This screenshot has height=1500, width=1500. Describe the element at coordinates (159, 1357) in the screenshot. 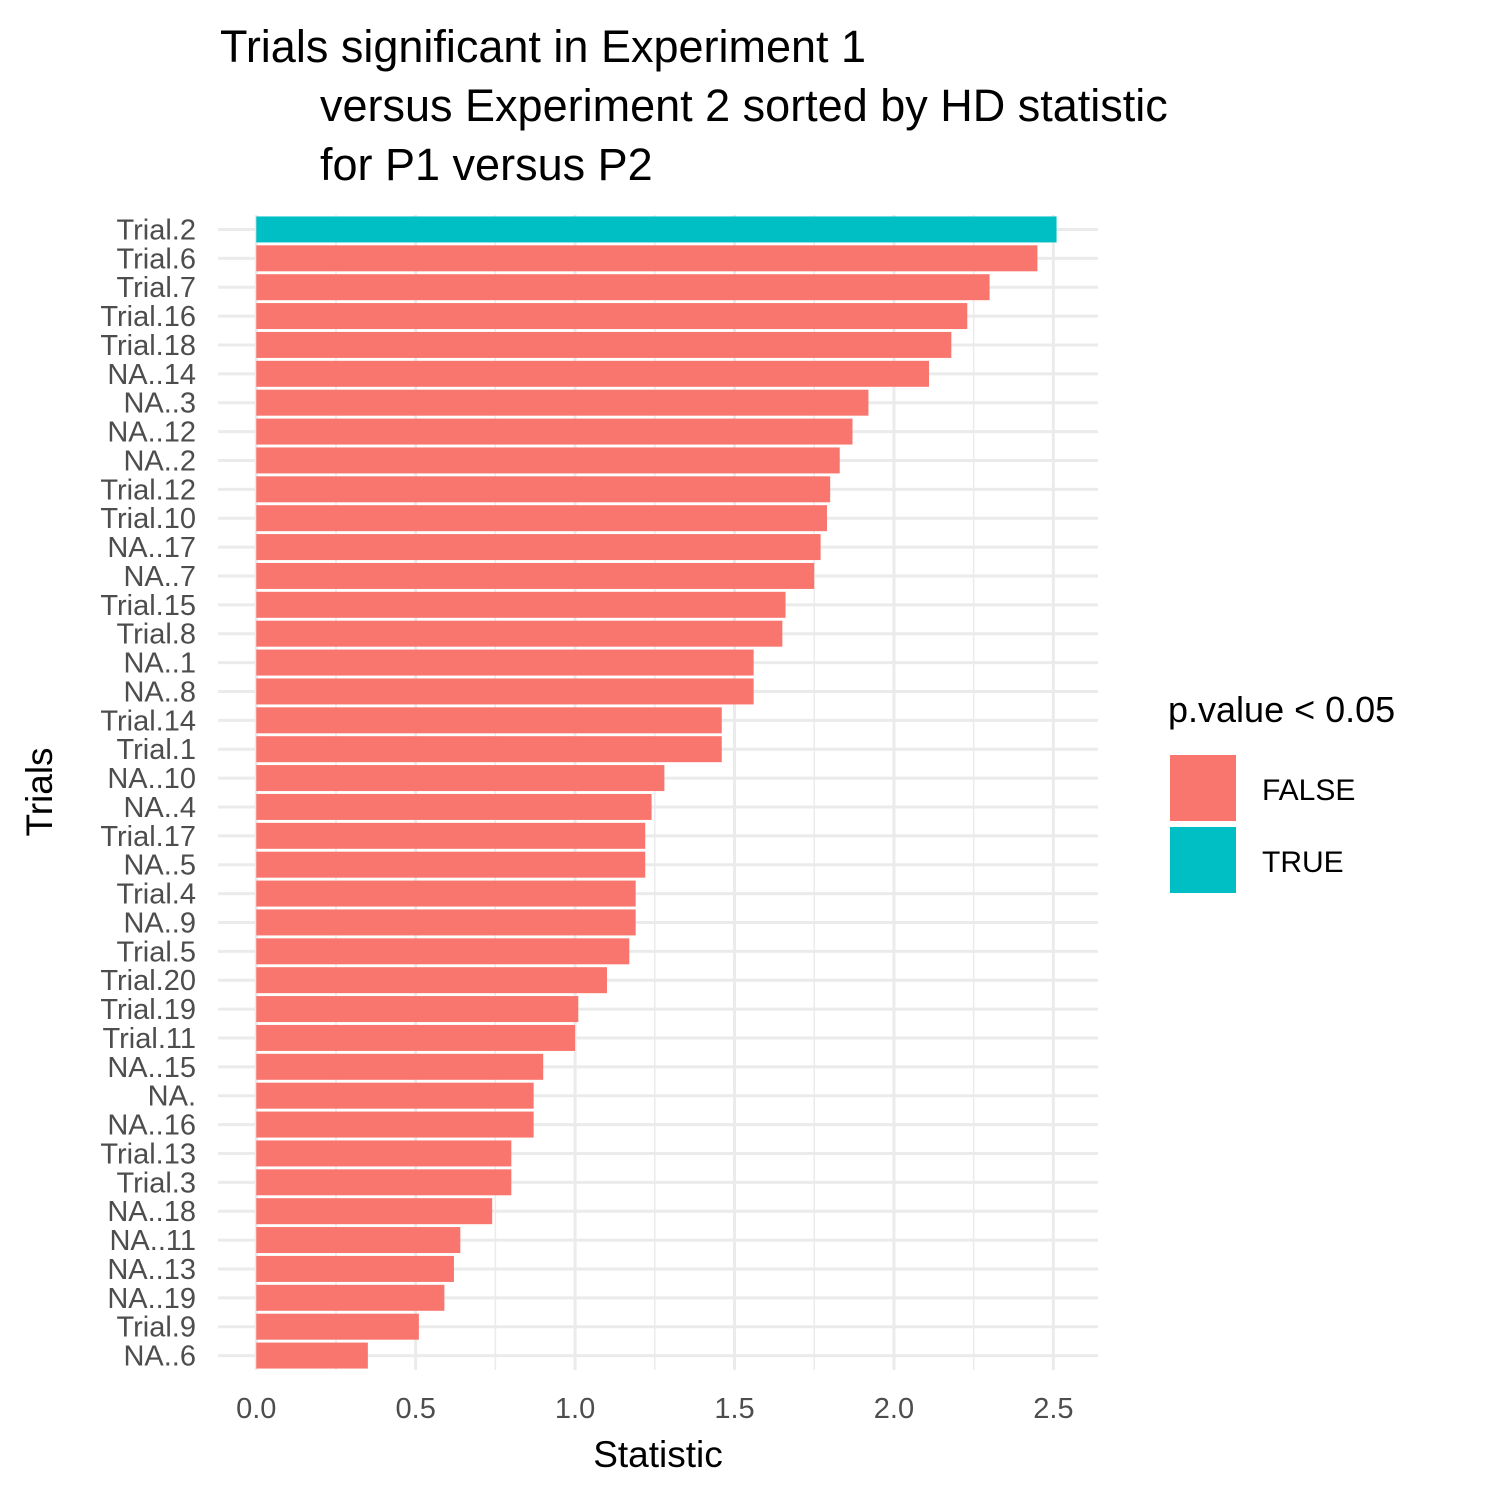

I see `y-tick-label: NA..6` at that location.